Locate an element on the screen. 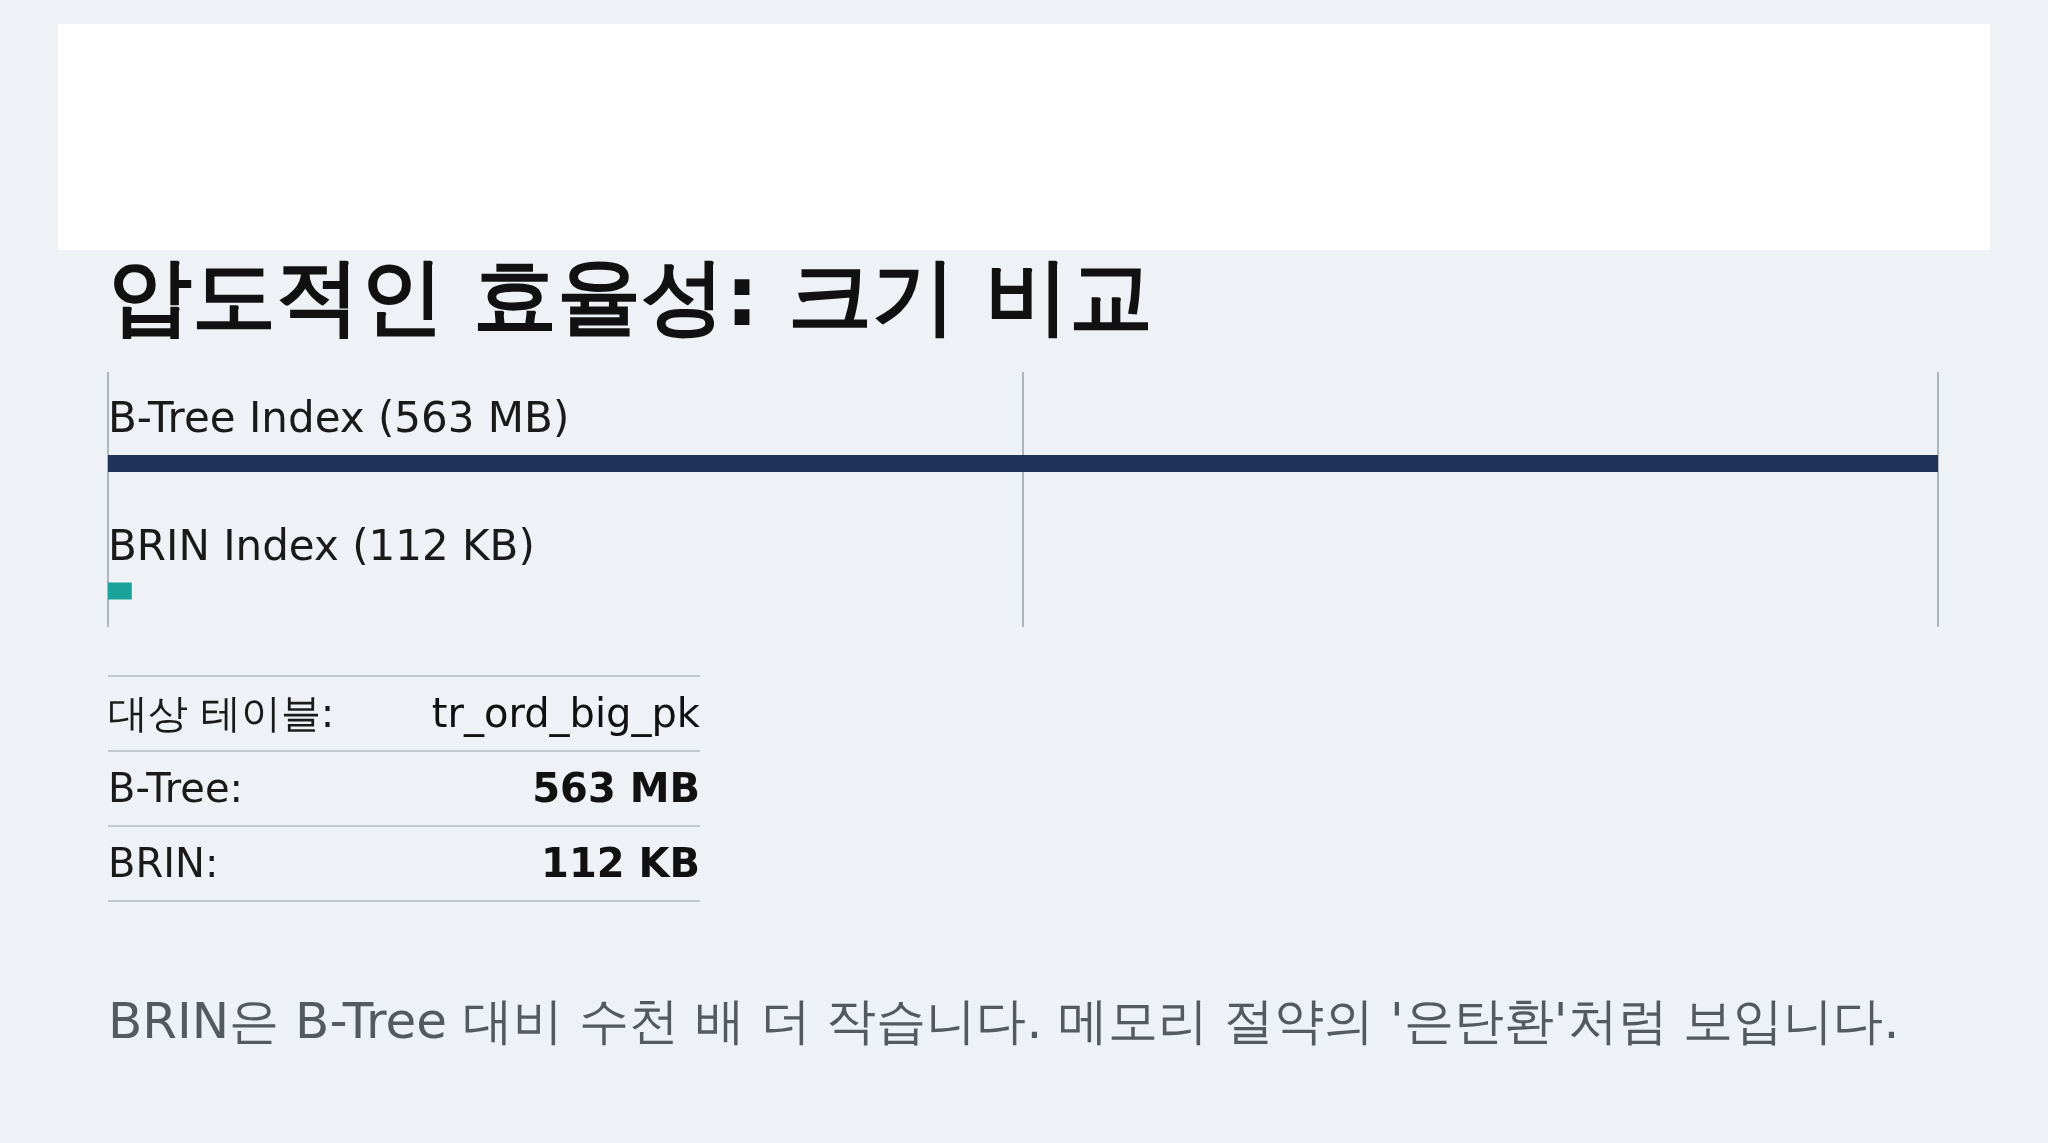 This screenshot has height=1143, width=2048. text: B-Tree: is located at coordinates (176, 788).